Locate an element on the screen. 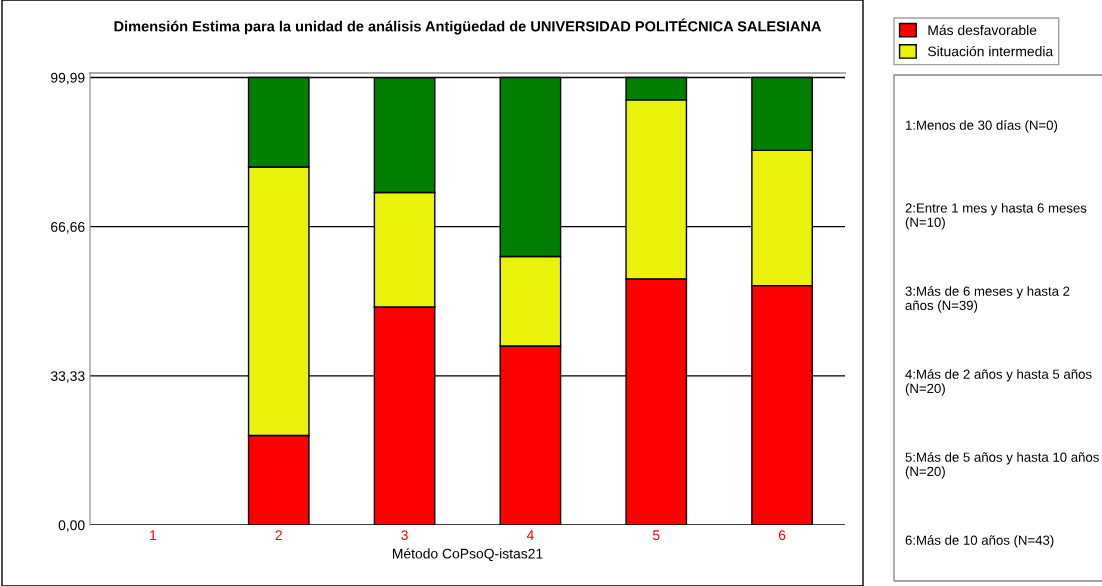 This screenshot has width=1102, height=586. x-axis-title: Método CoPsoQ-istas21 is located at coordinates (467, 555).